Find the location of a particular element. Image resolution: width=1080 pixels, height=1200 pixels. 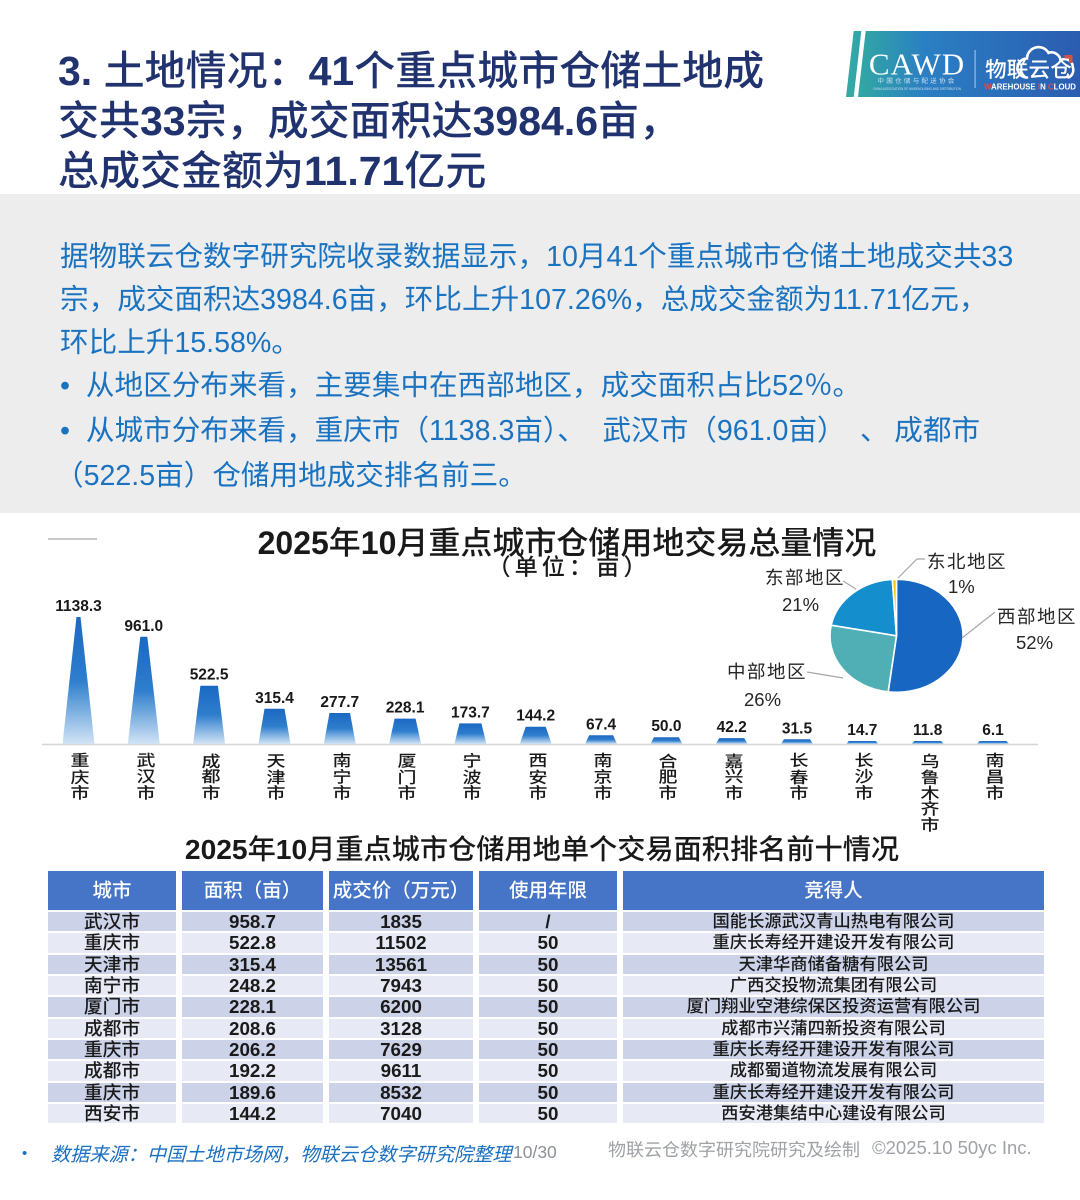

svg-text: 14.7 is located at coordinates (862, 730).